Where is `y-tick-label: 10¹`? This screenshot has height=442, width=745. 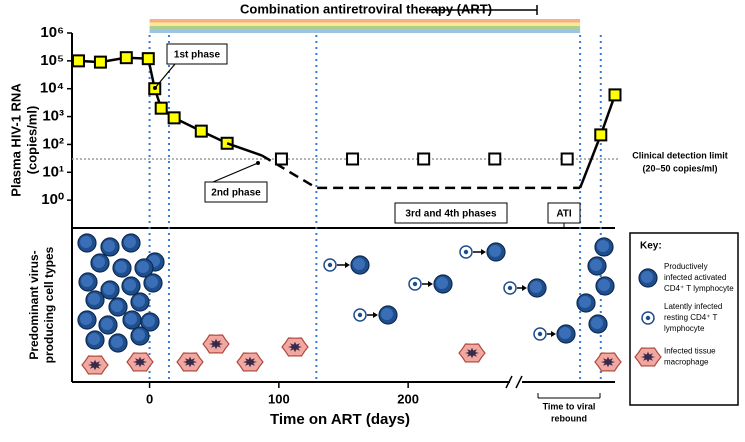 y-tick-label: 10¹ is located at coordinates (53, 171).